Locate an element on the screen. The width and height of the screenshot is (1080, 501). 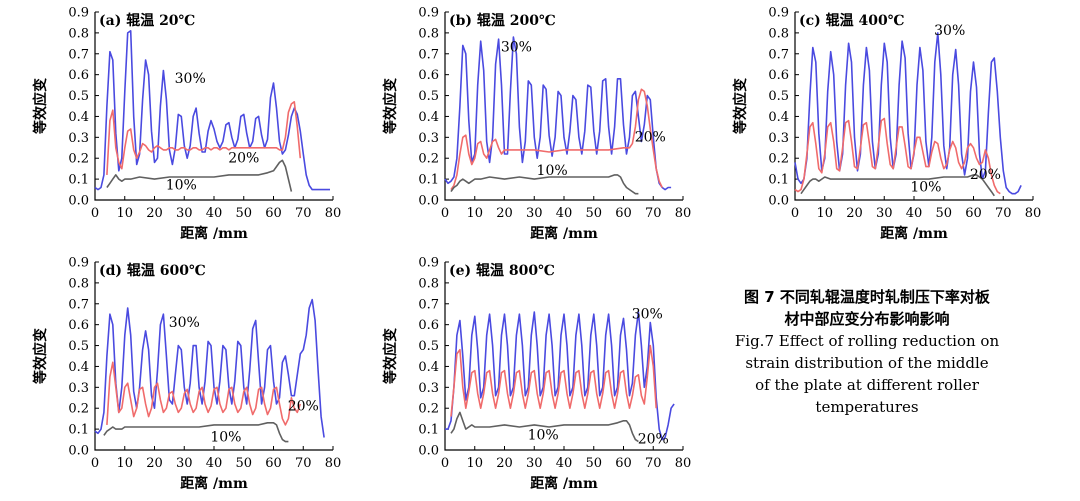
caption-zh-line2: 材中部应变分布影响影响 is located at coordinates (867, 319).